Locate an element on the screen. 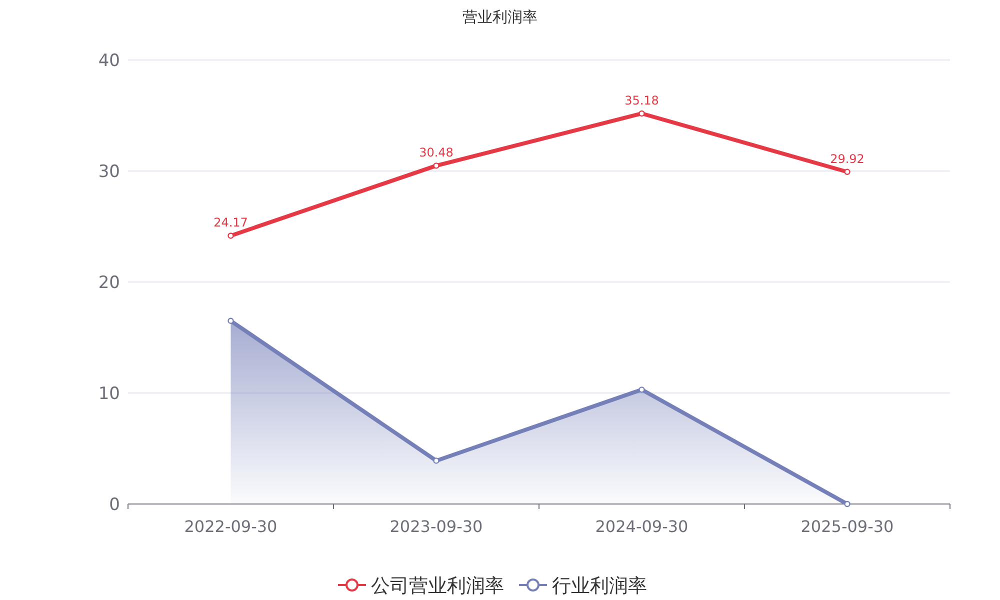 The image size is (1000, 600). data-label: 29.92 is located at coordinates (847, 159).